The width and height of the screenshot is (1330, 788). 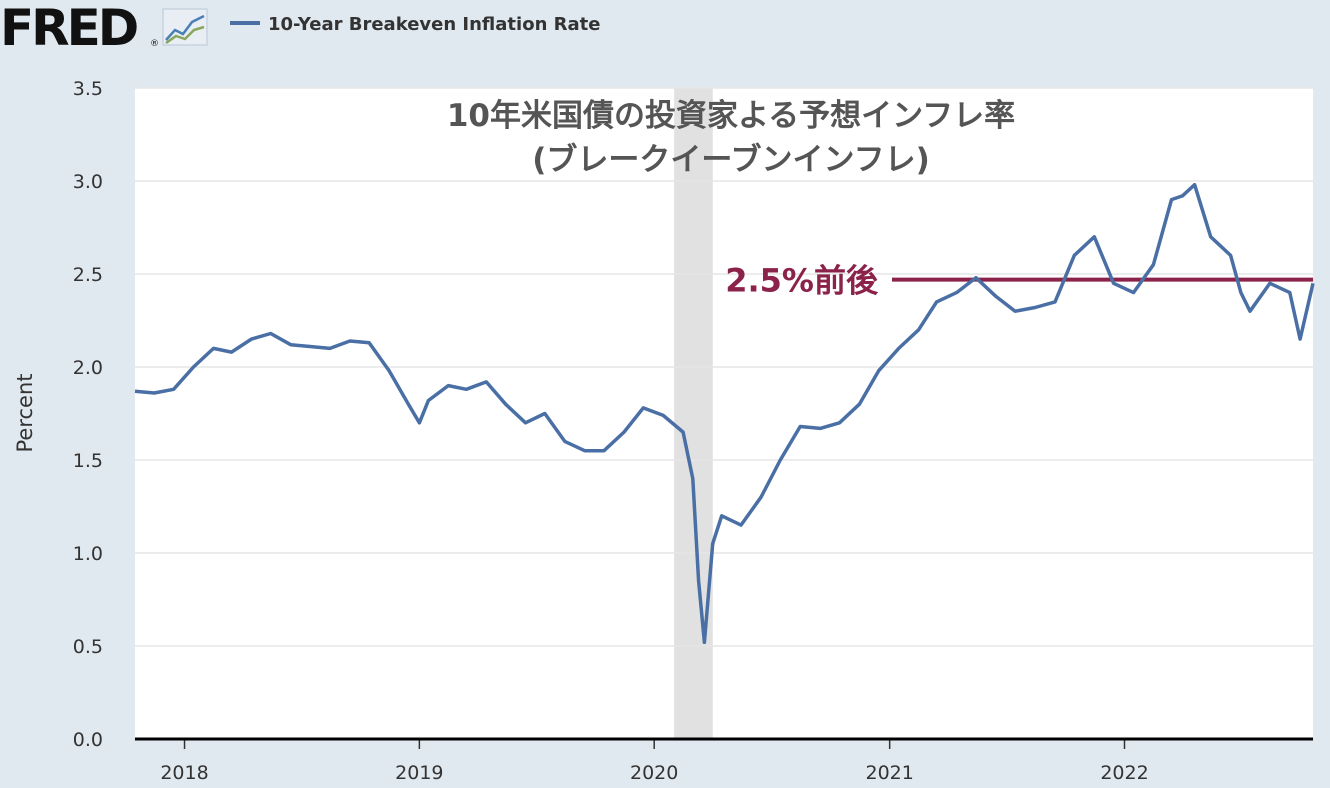 I want to click on annotation-label: 2.5%前後, so click(x=802, y=281).